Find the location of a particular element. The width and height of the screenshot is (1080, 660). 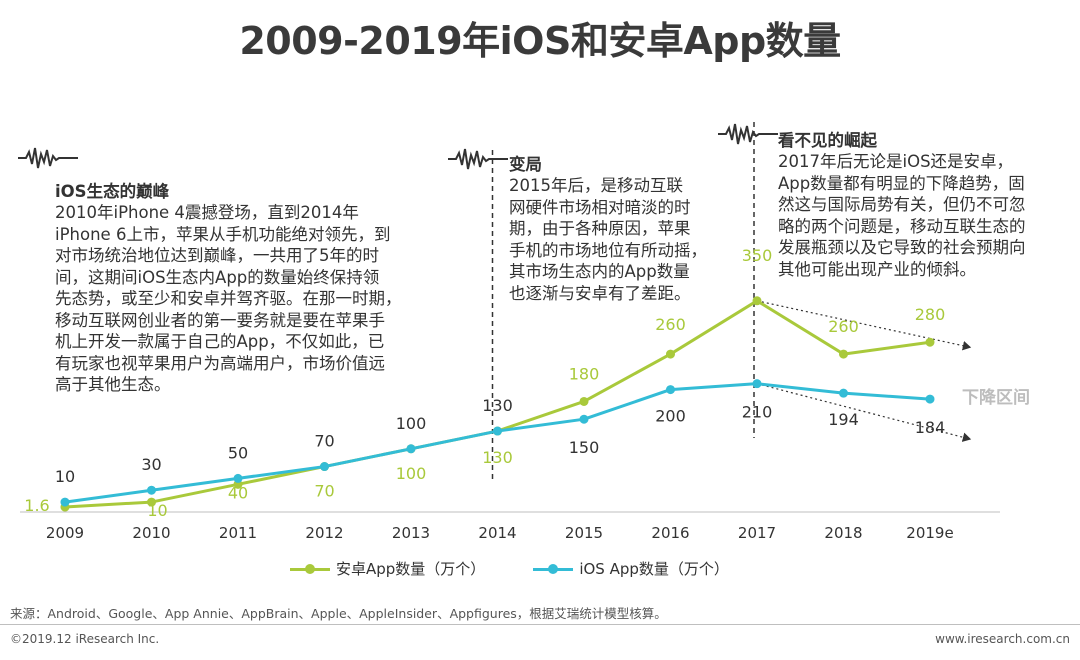

data-label-ios: 30 is located at coordinates (151, 464).